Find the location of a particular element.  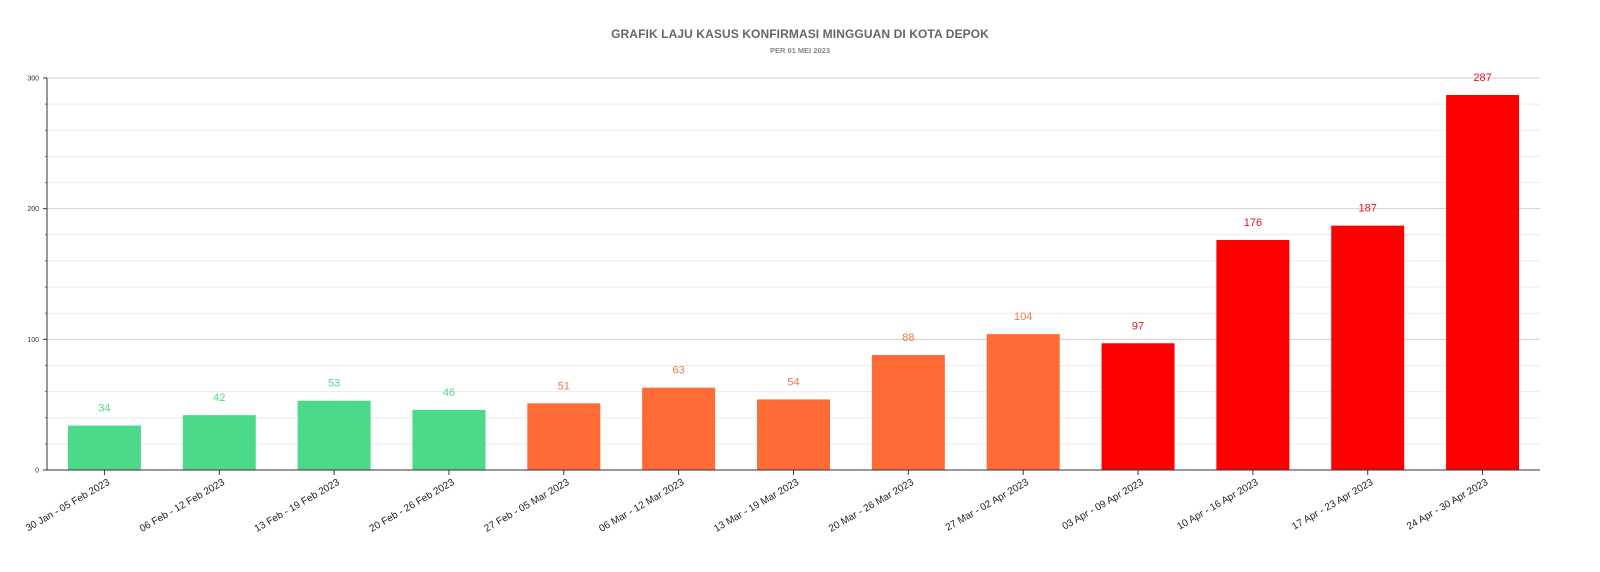

x-tick-label: 24 Apr - 30 Apr 2023 is located at coordinates (1447, 505).